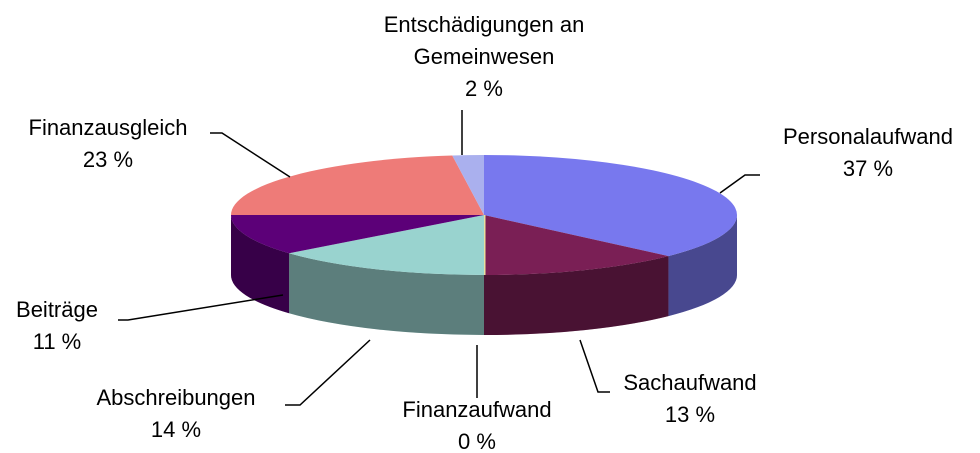 This screenshot has height=453, width=980. Describe the element at coordinates (176, 429) in the screenshot. I see `value-label: 14 %` at that location.